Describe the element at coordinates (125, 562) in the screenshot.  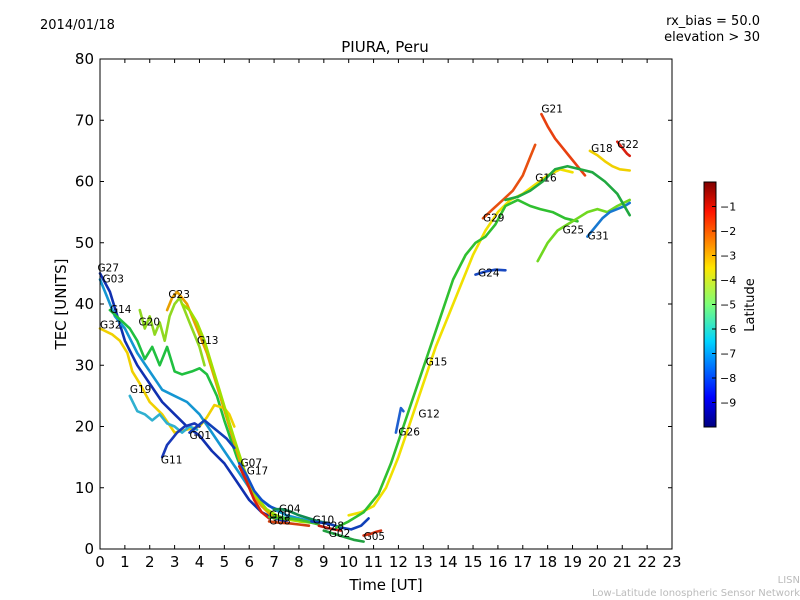
I see `x-tick-label: 1` at that location.